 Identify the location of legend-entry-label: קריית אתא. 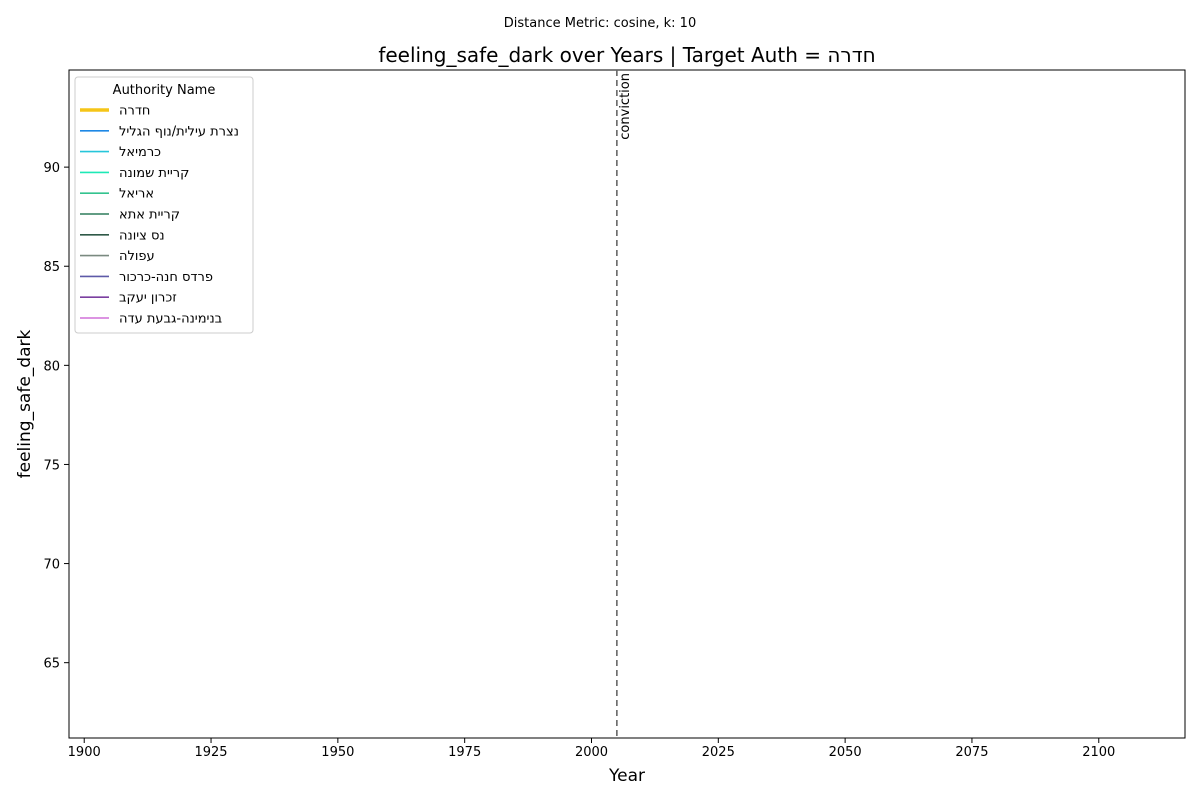
(149, 215).